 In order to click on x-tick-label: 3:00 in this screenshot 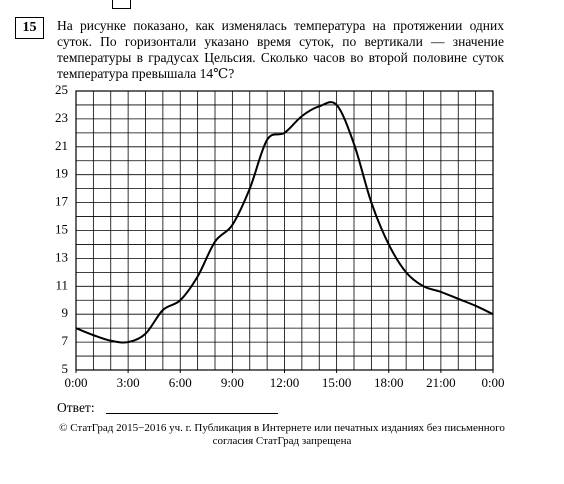, I will do `click(128, 382)`.